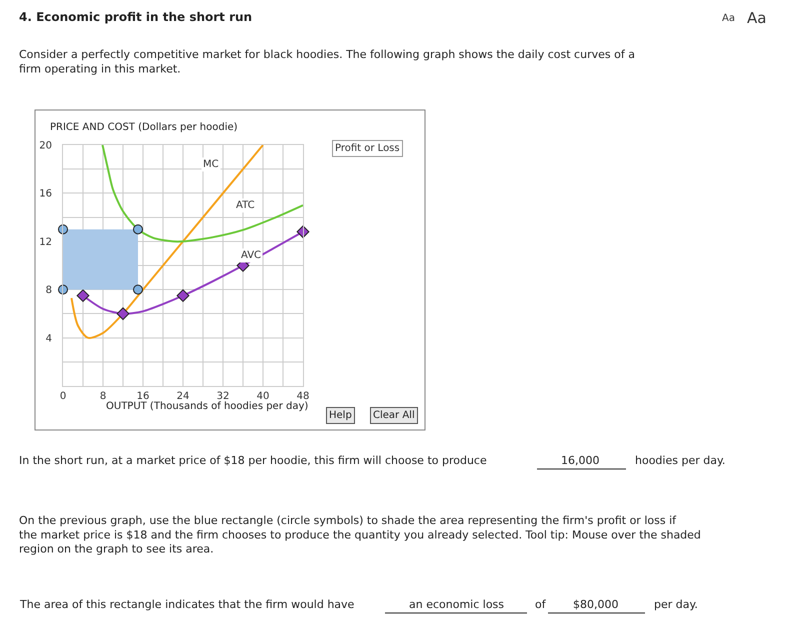 This screenshot has width=809, height=633. What do you see at coordinates (263, 396) in the screenshot?
I see `x-tick-label: 40` at bounding box center [263, 396].